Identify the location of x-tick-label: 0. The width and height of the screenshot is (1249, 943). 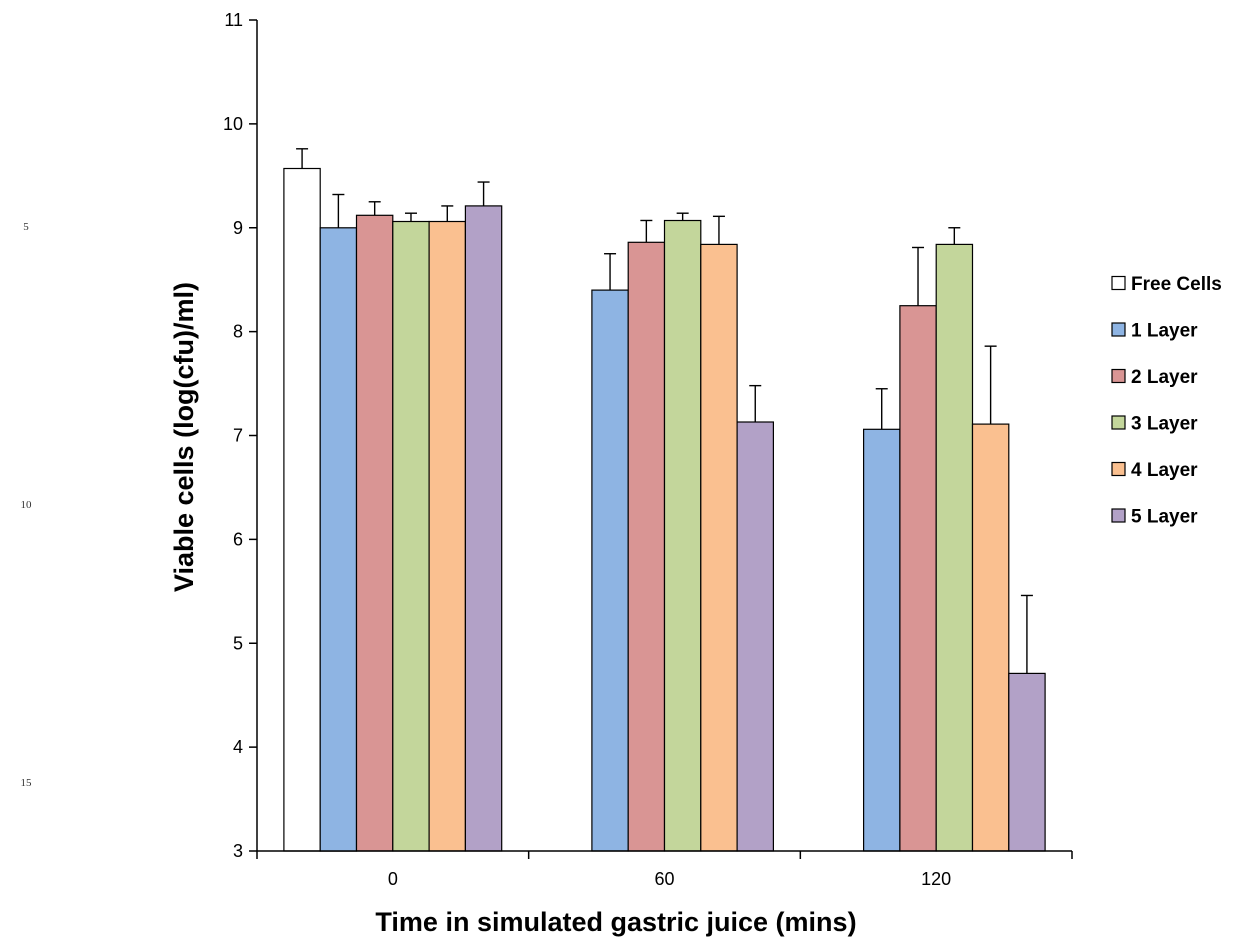
(393, 879).